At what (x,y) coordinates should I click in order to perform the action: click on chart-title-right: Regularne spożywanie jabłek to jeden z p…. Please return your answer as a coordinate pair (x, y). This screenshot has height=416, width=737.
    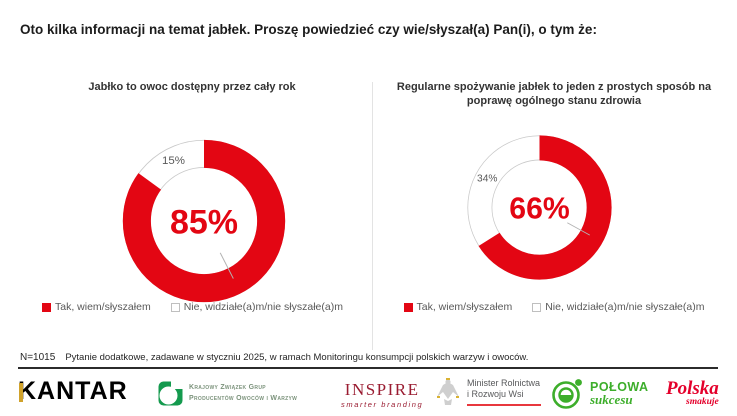
    Looking at the image, I should click on (554, 94).